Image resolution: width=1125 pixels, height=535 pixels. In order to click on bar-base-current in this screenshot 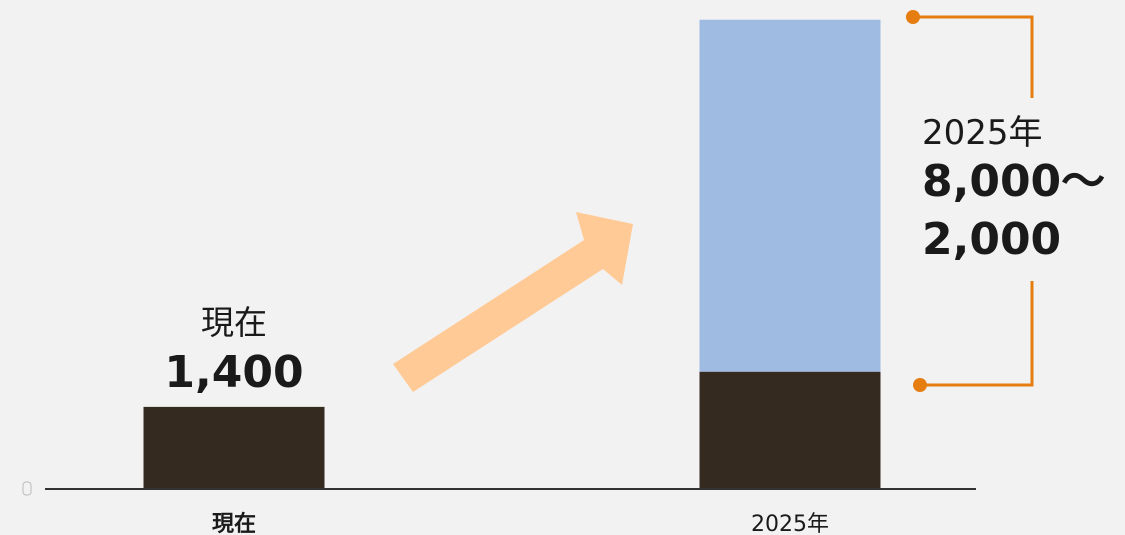, I will do `click(234, 447)`.